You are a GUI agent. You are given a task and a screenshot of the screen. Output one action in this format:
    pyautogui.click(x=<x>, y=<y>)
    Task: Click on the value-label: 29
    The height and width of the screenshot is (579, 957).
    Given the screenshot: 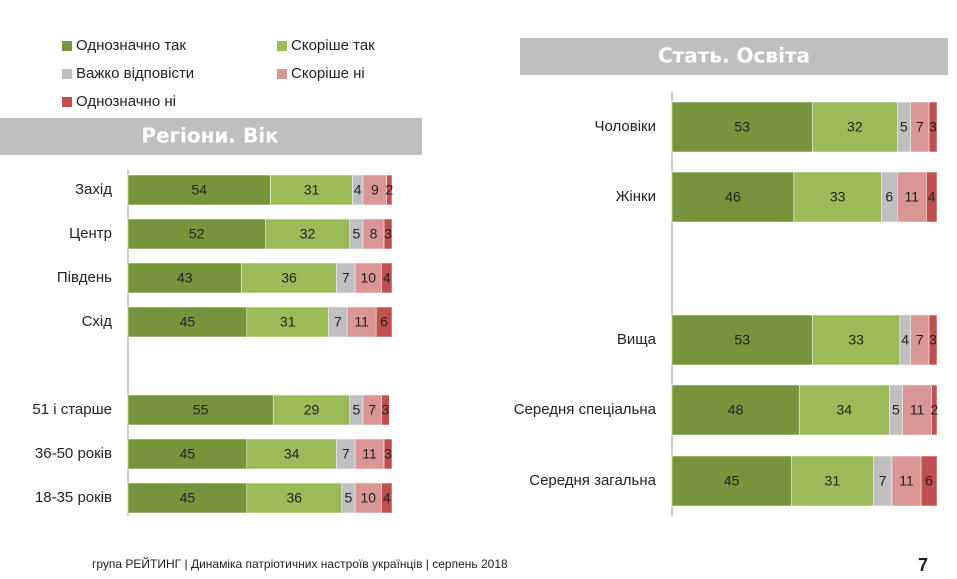 What is the action you would take?
    pyautogui.click(x=312, y=410)
    